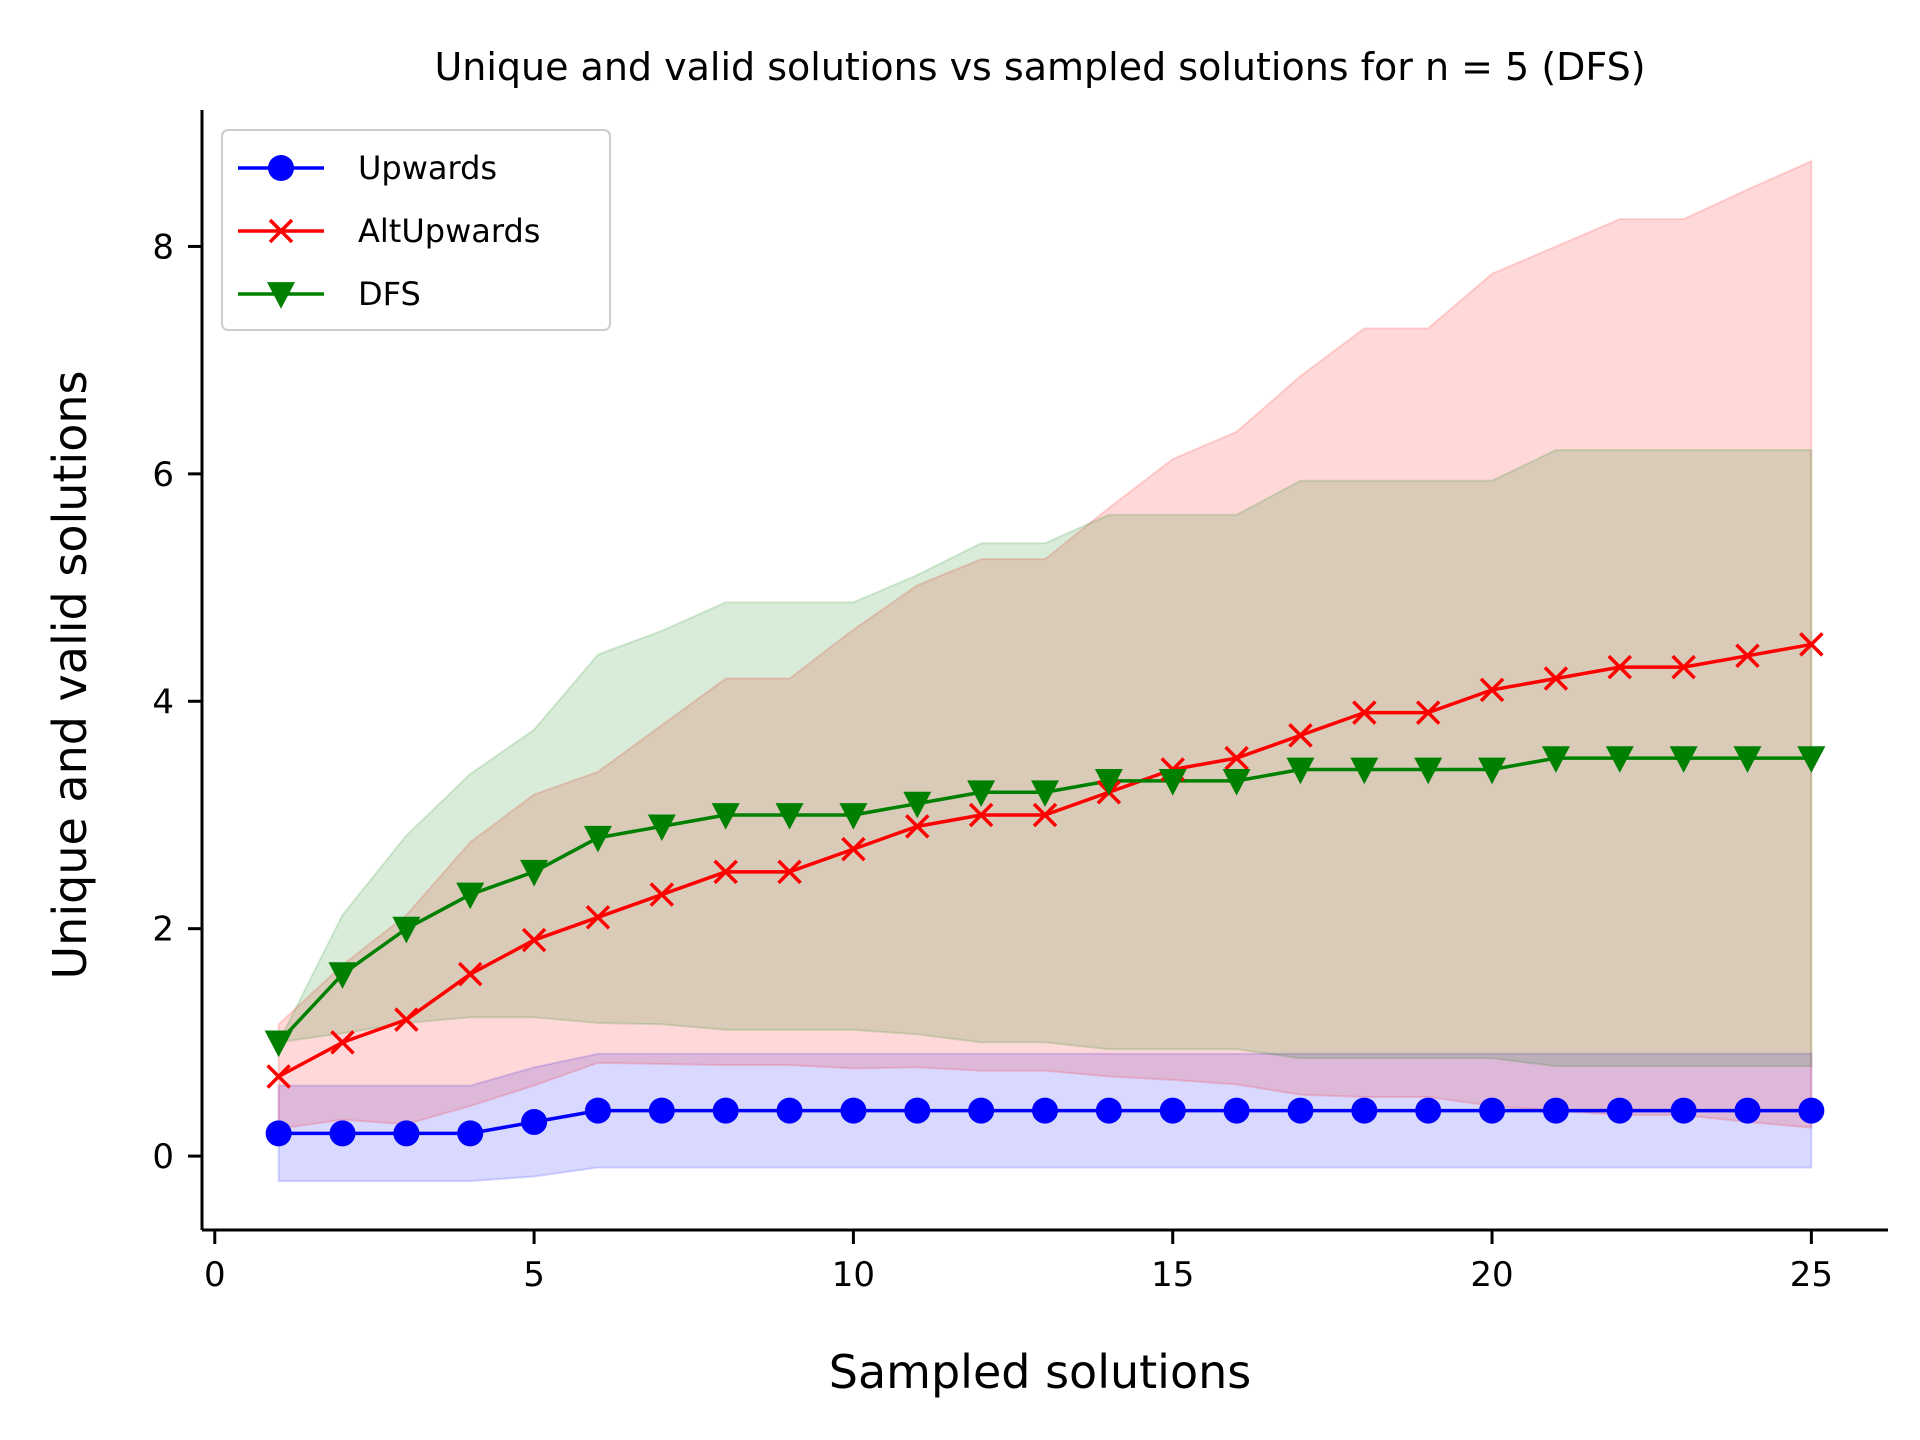 The image size is (1920, 1440). I want to click on legend-box, so click(416, 230).